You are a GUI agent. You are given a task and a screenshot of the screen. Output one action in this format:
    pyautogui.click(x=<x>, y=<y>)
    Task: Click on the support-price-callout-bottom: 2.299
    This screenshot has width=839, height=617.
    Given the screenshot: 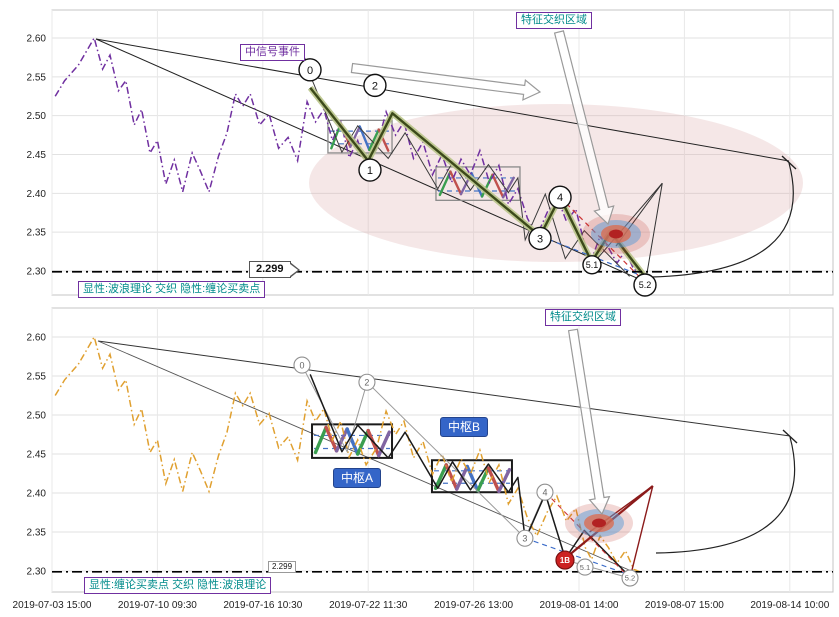 What is the action you would take?
    pyautogui.click(x=282, y=567)
    